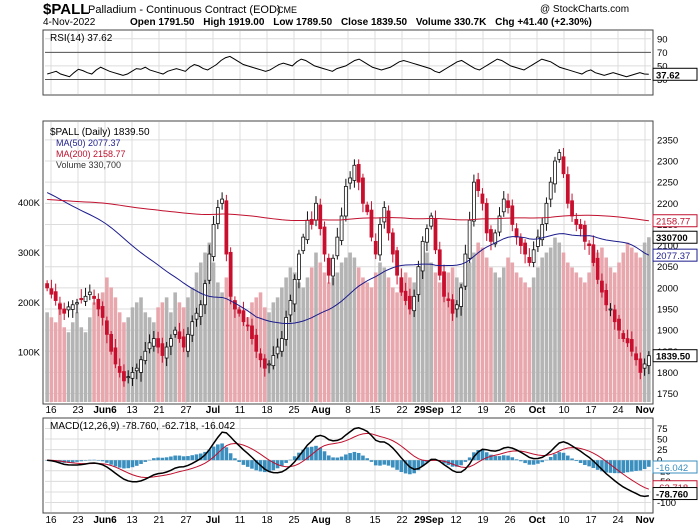  What do you see at coordinates (81, 38) in the screenshot?
I see `rsi-title: RSI(14) 37.62` at bounding box center [81, 38].